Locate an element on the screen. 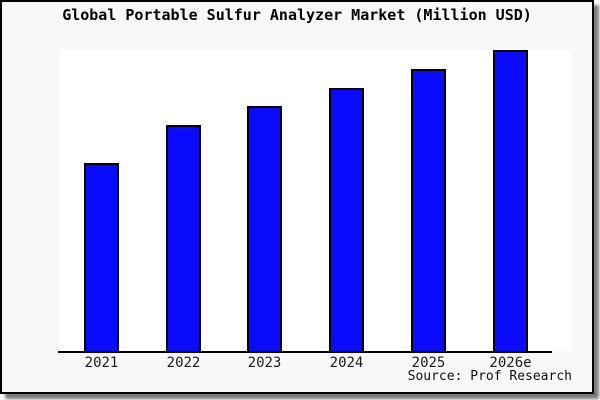 The height and width of the screenshot is (400, 600). bar-2021 is located at coordinates (101, 257).